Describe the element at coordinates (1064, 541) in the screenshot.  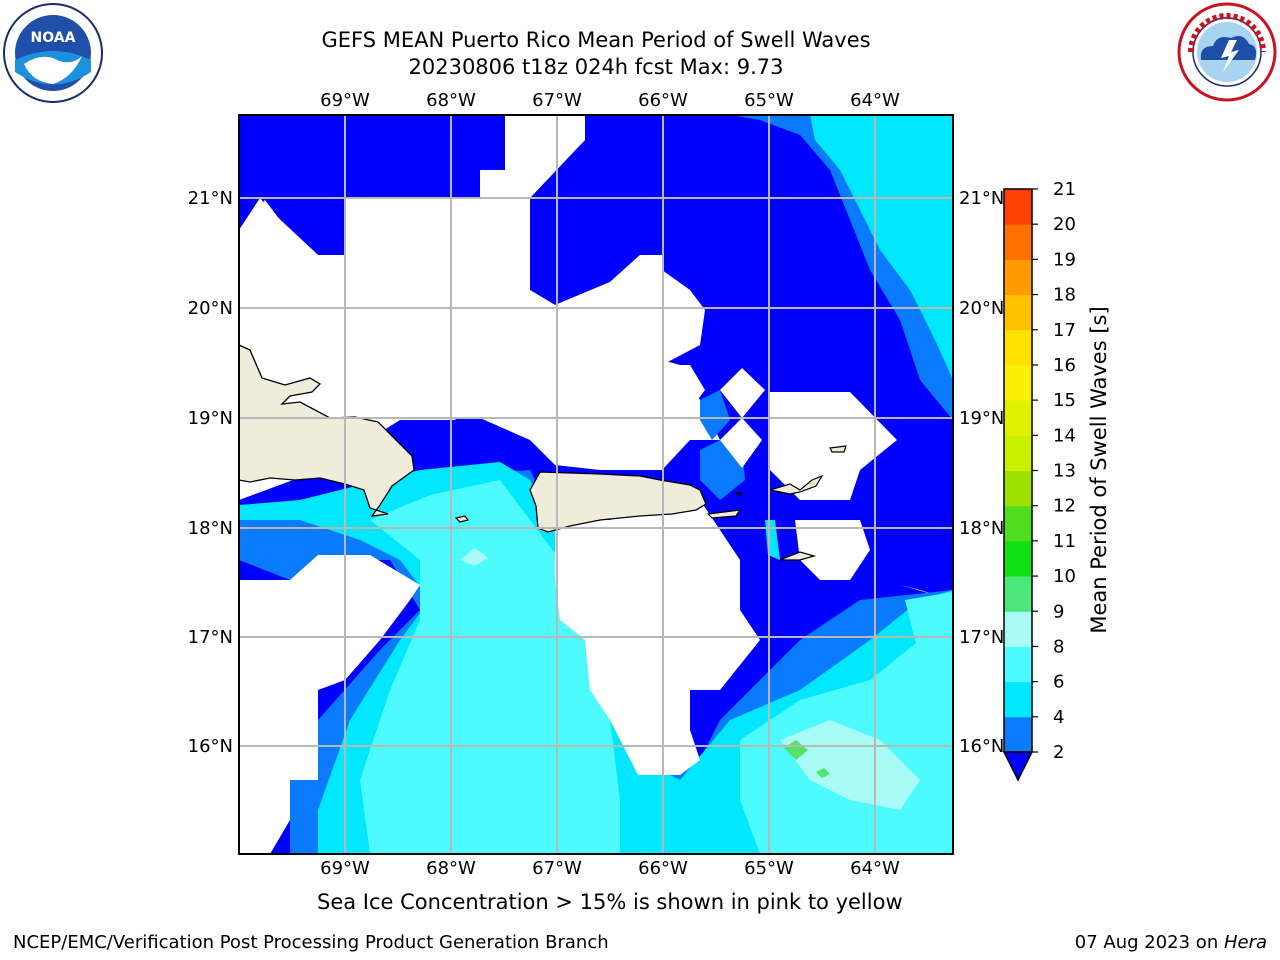
I see `colorbar-tick-label: 11` at that location.